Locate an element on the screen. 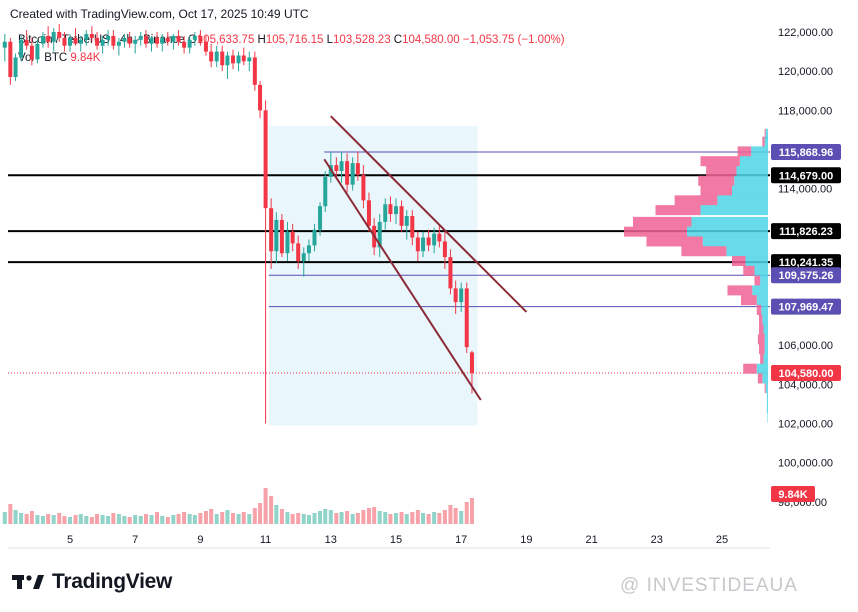 Image resolution: width=858 pixels, height=612 pixels. tradingview-brand: TradingView is located at coordinates (92, 582).